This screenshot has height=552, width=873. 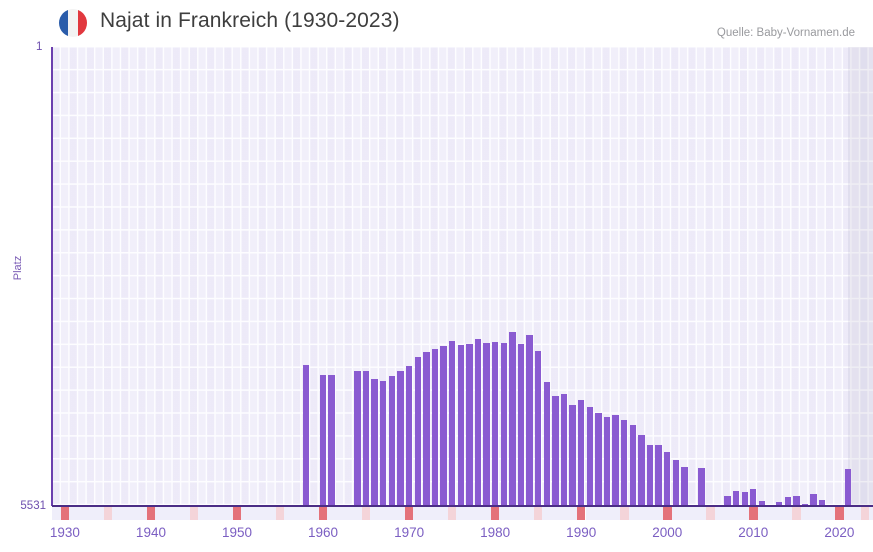 What do you see at coordinates (667, 513) in the screenshot?
I see `x-tick-cell-2000` at bounding box center [667, 513].